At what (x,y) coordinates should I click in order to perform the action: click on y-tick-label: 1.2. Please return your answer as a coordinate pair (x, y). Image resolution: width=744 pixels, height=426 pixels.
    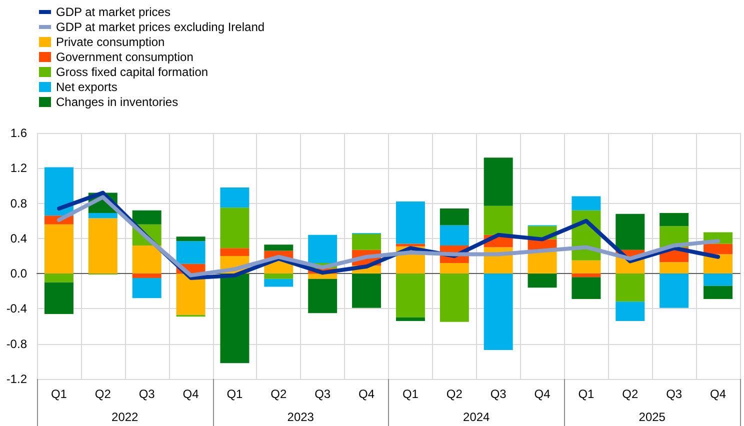
    Looking at the image, I should click on (19, 168).